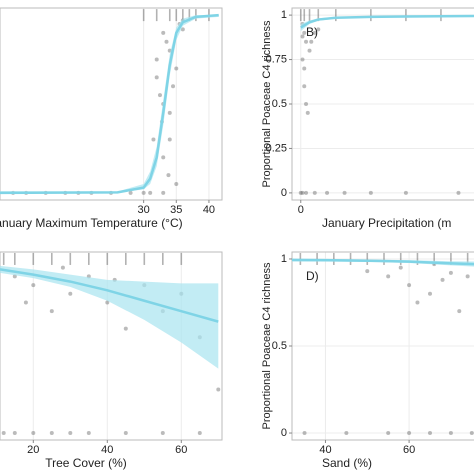 The height and width of the screenshot is (474, 474). Describe the element at coordinates (312, 276) in the screenshot. I see `panel-label: D)` at that location.